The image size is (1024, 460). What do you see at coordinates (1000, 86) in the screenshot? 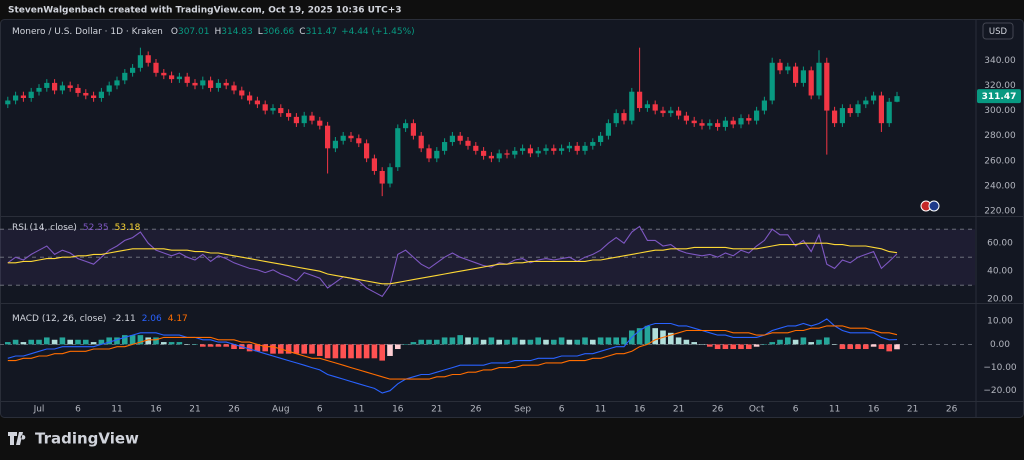
I see `y-tick-label: 320.00` at bounding box center [1000, 86].